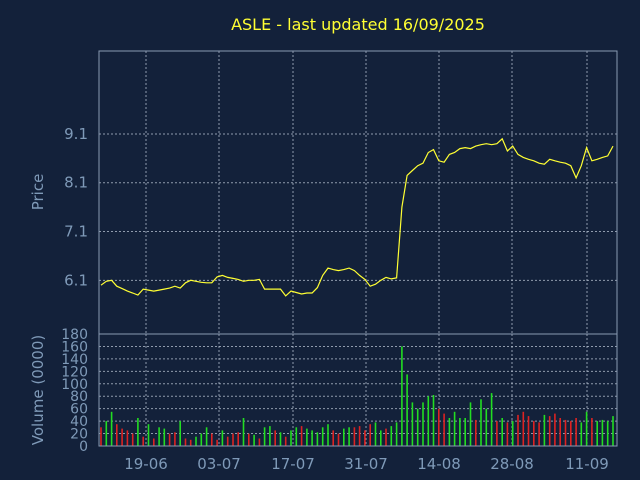 The height and width of the screenshot is (480, 640). I want to click on x-tick-label: 11-09, so click(587, 464).